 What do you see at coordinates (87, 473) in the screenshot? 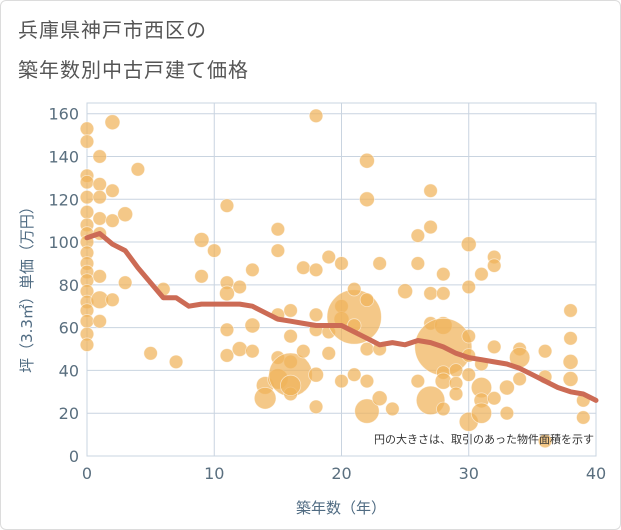
I see `x-tick-label: 0` at bounding box center [87, 473].